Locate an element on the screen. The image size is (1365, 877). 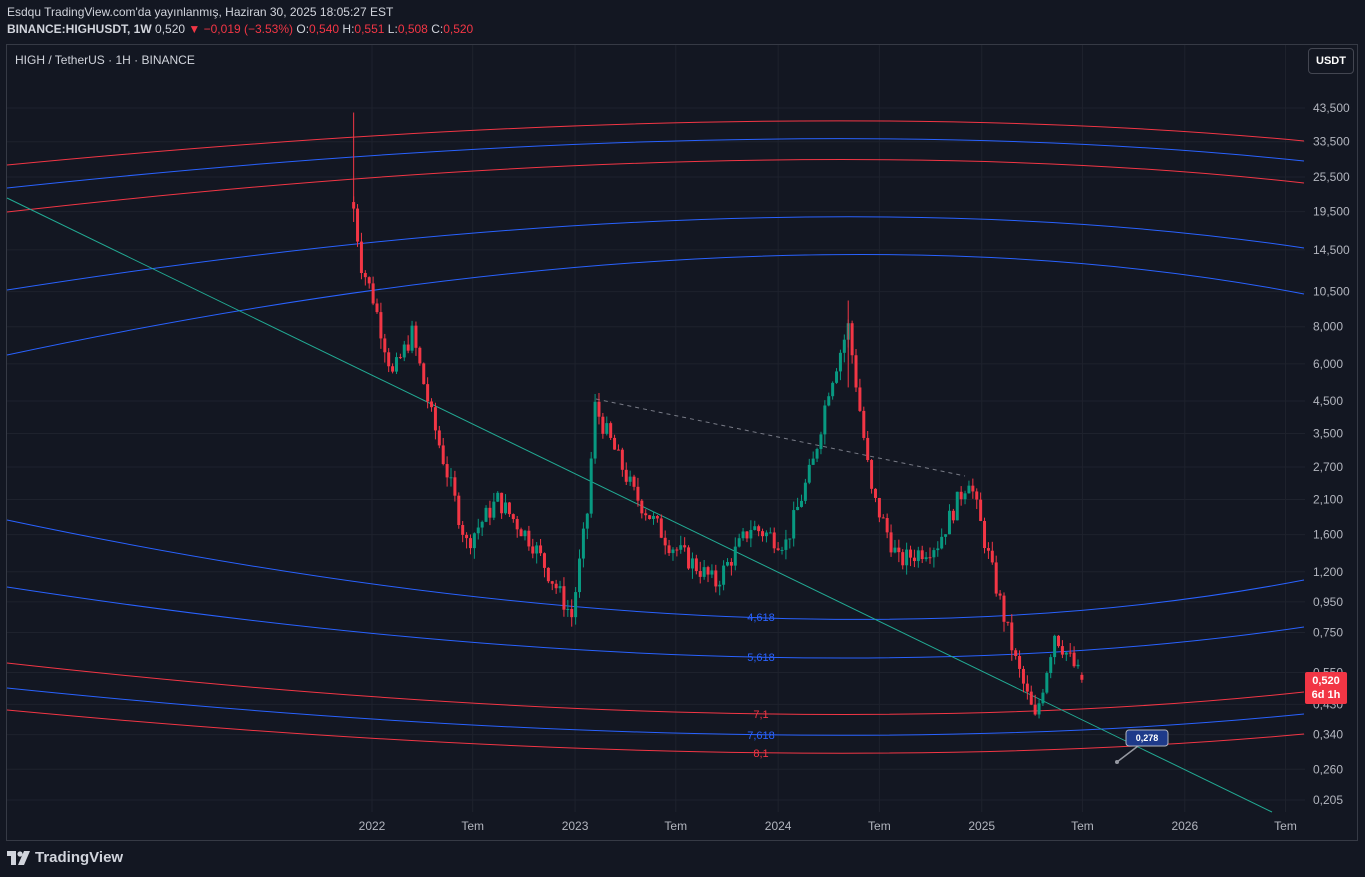
price-tick-label: 2,700 is located at coordinates (1328, 467).